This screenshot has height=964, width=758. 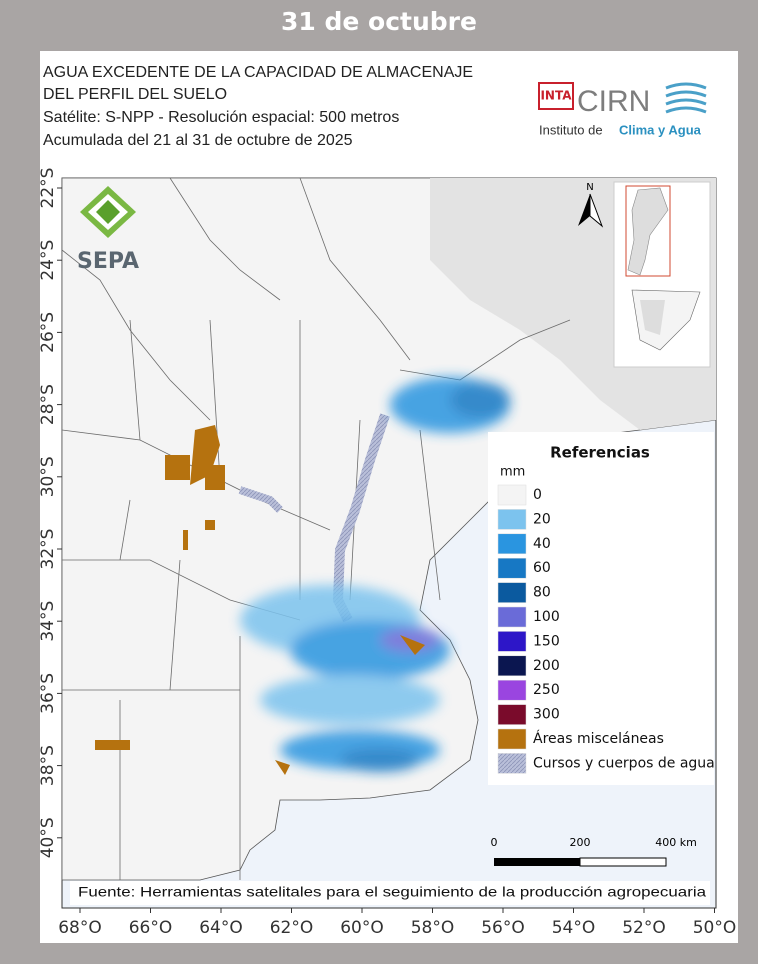 What do you see at coordinates (108, 230) in the screenshot?
I see `sepa-logo: SEPA` at bounding box center [108, 230].